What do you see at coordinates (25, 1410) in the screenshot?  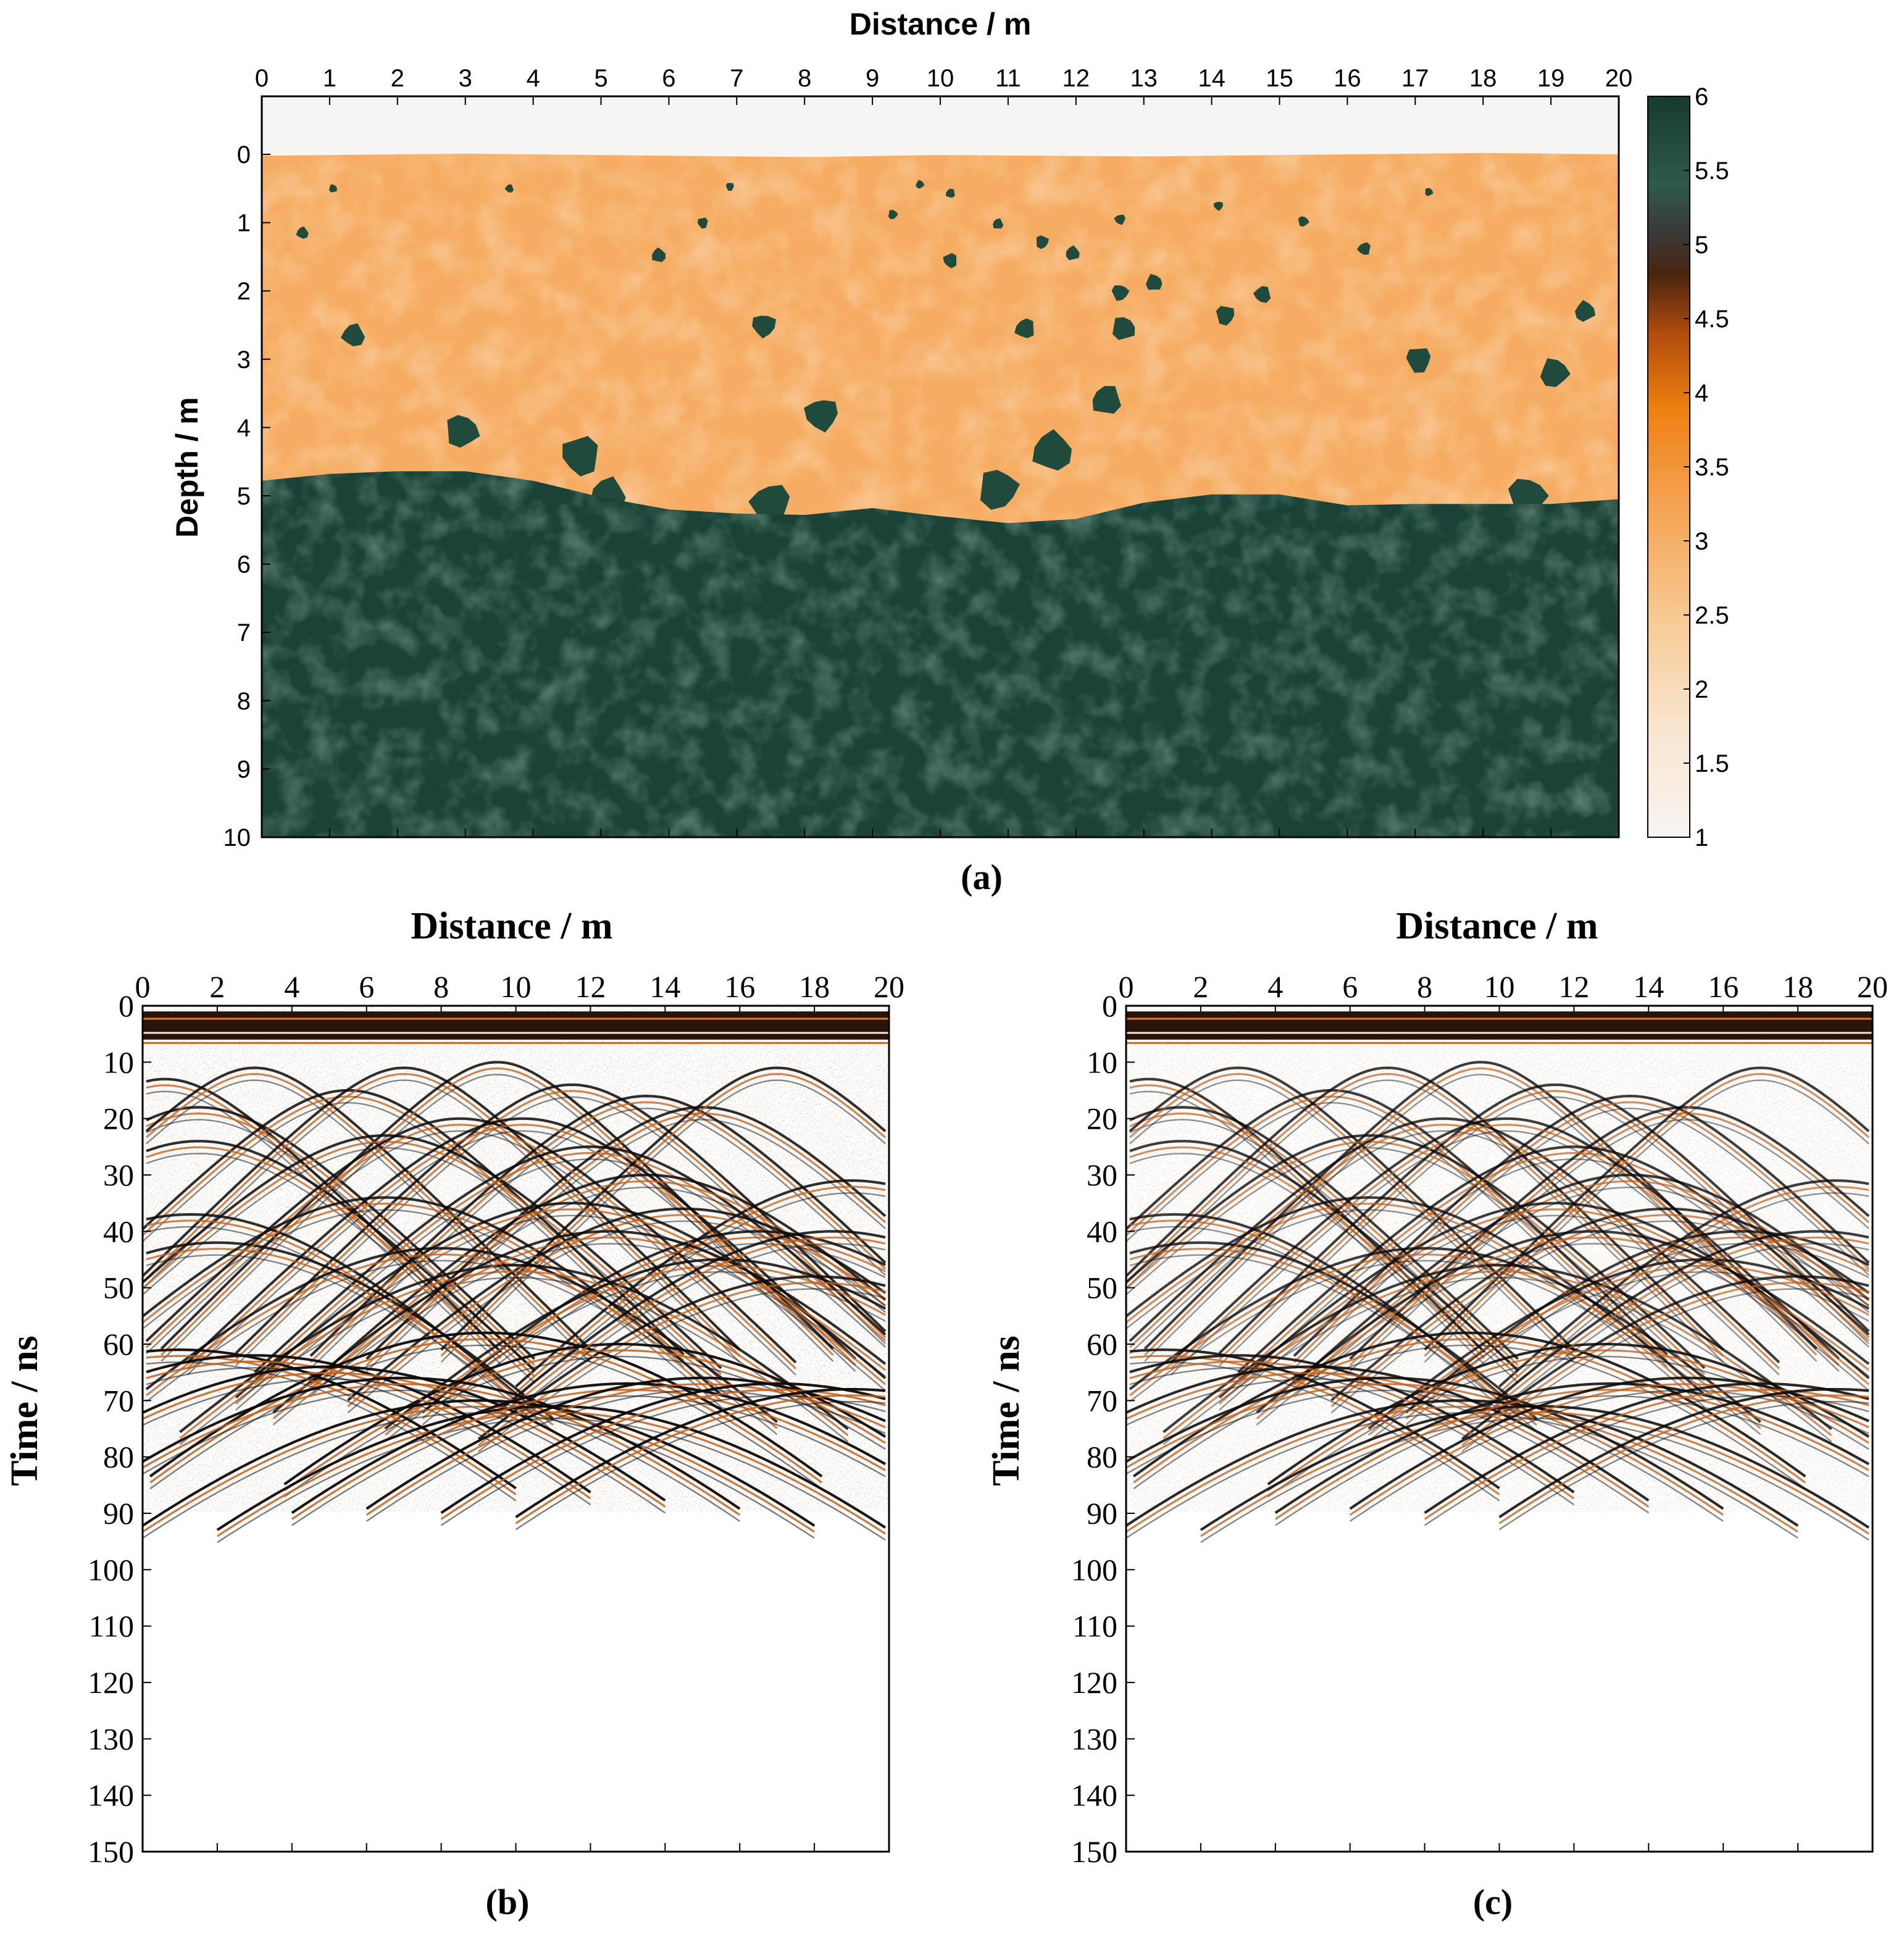 I see `y-axis-title: Time / ns` at bounding box center [25, 1410].